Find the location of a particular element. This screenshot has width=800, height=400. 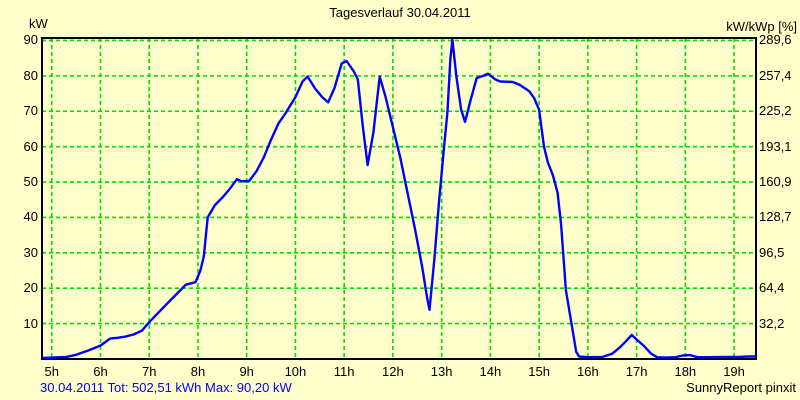

x-tick-label: 19h is located at coordinates (734, 371).